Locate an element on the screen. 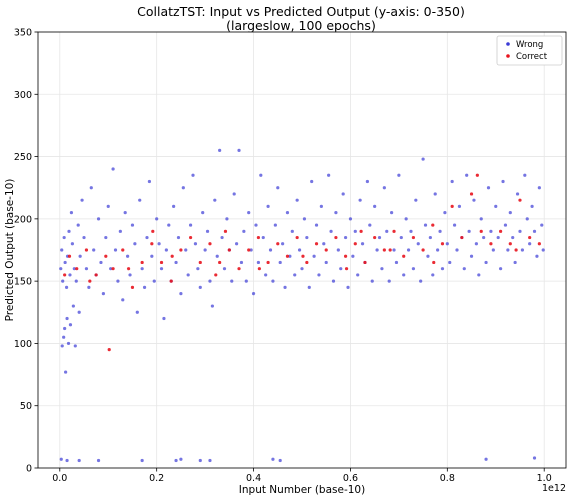  x-tick-label: 1.0 is located at coordinates (544, 478).